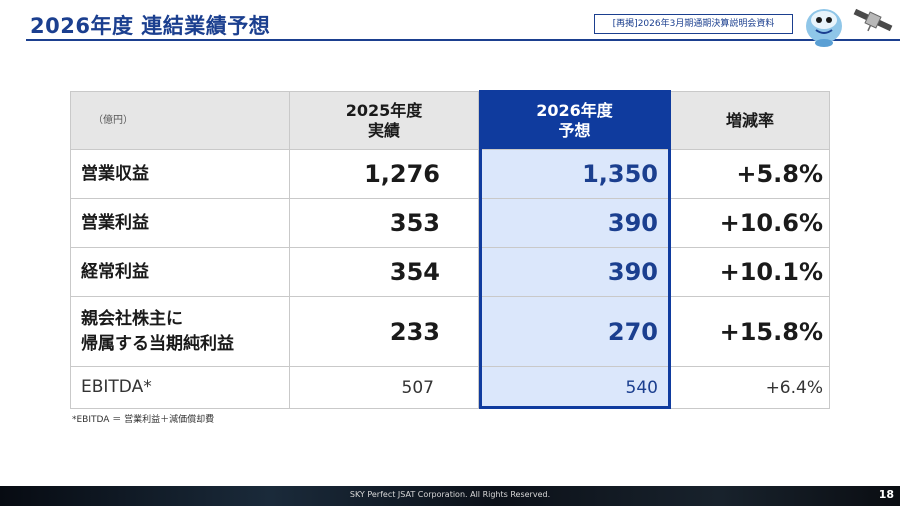 The width and height of the screenshot is (900, 506). What do you see at coordinates (180, 174) in the screenshot?
I see `row-label: 営業収益` at bounding box center [180, 174].